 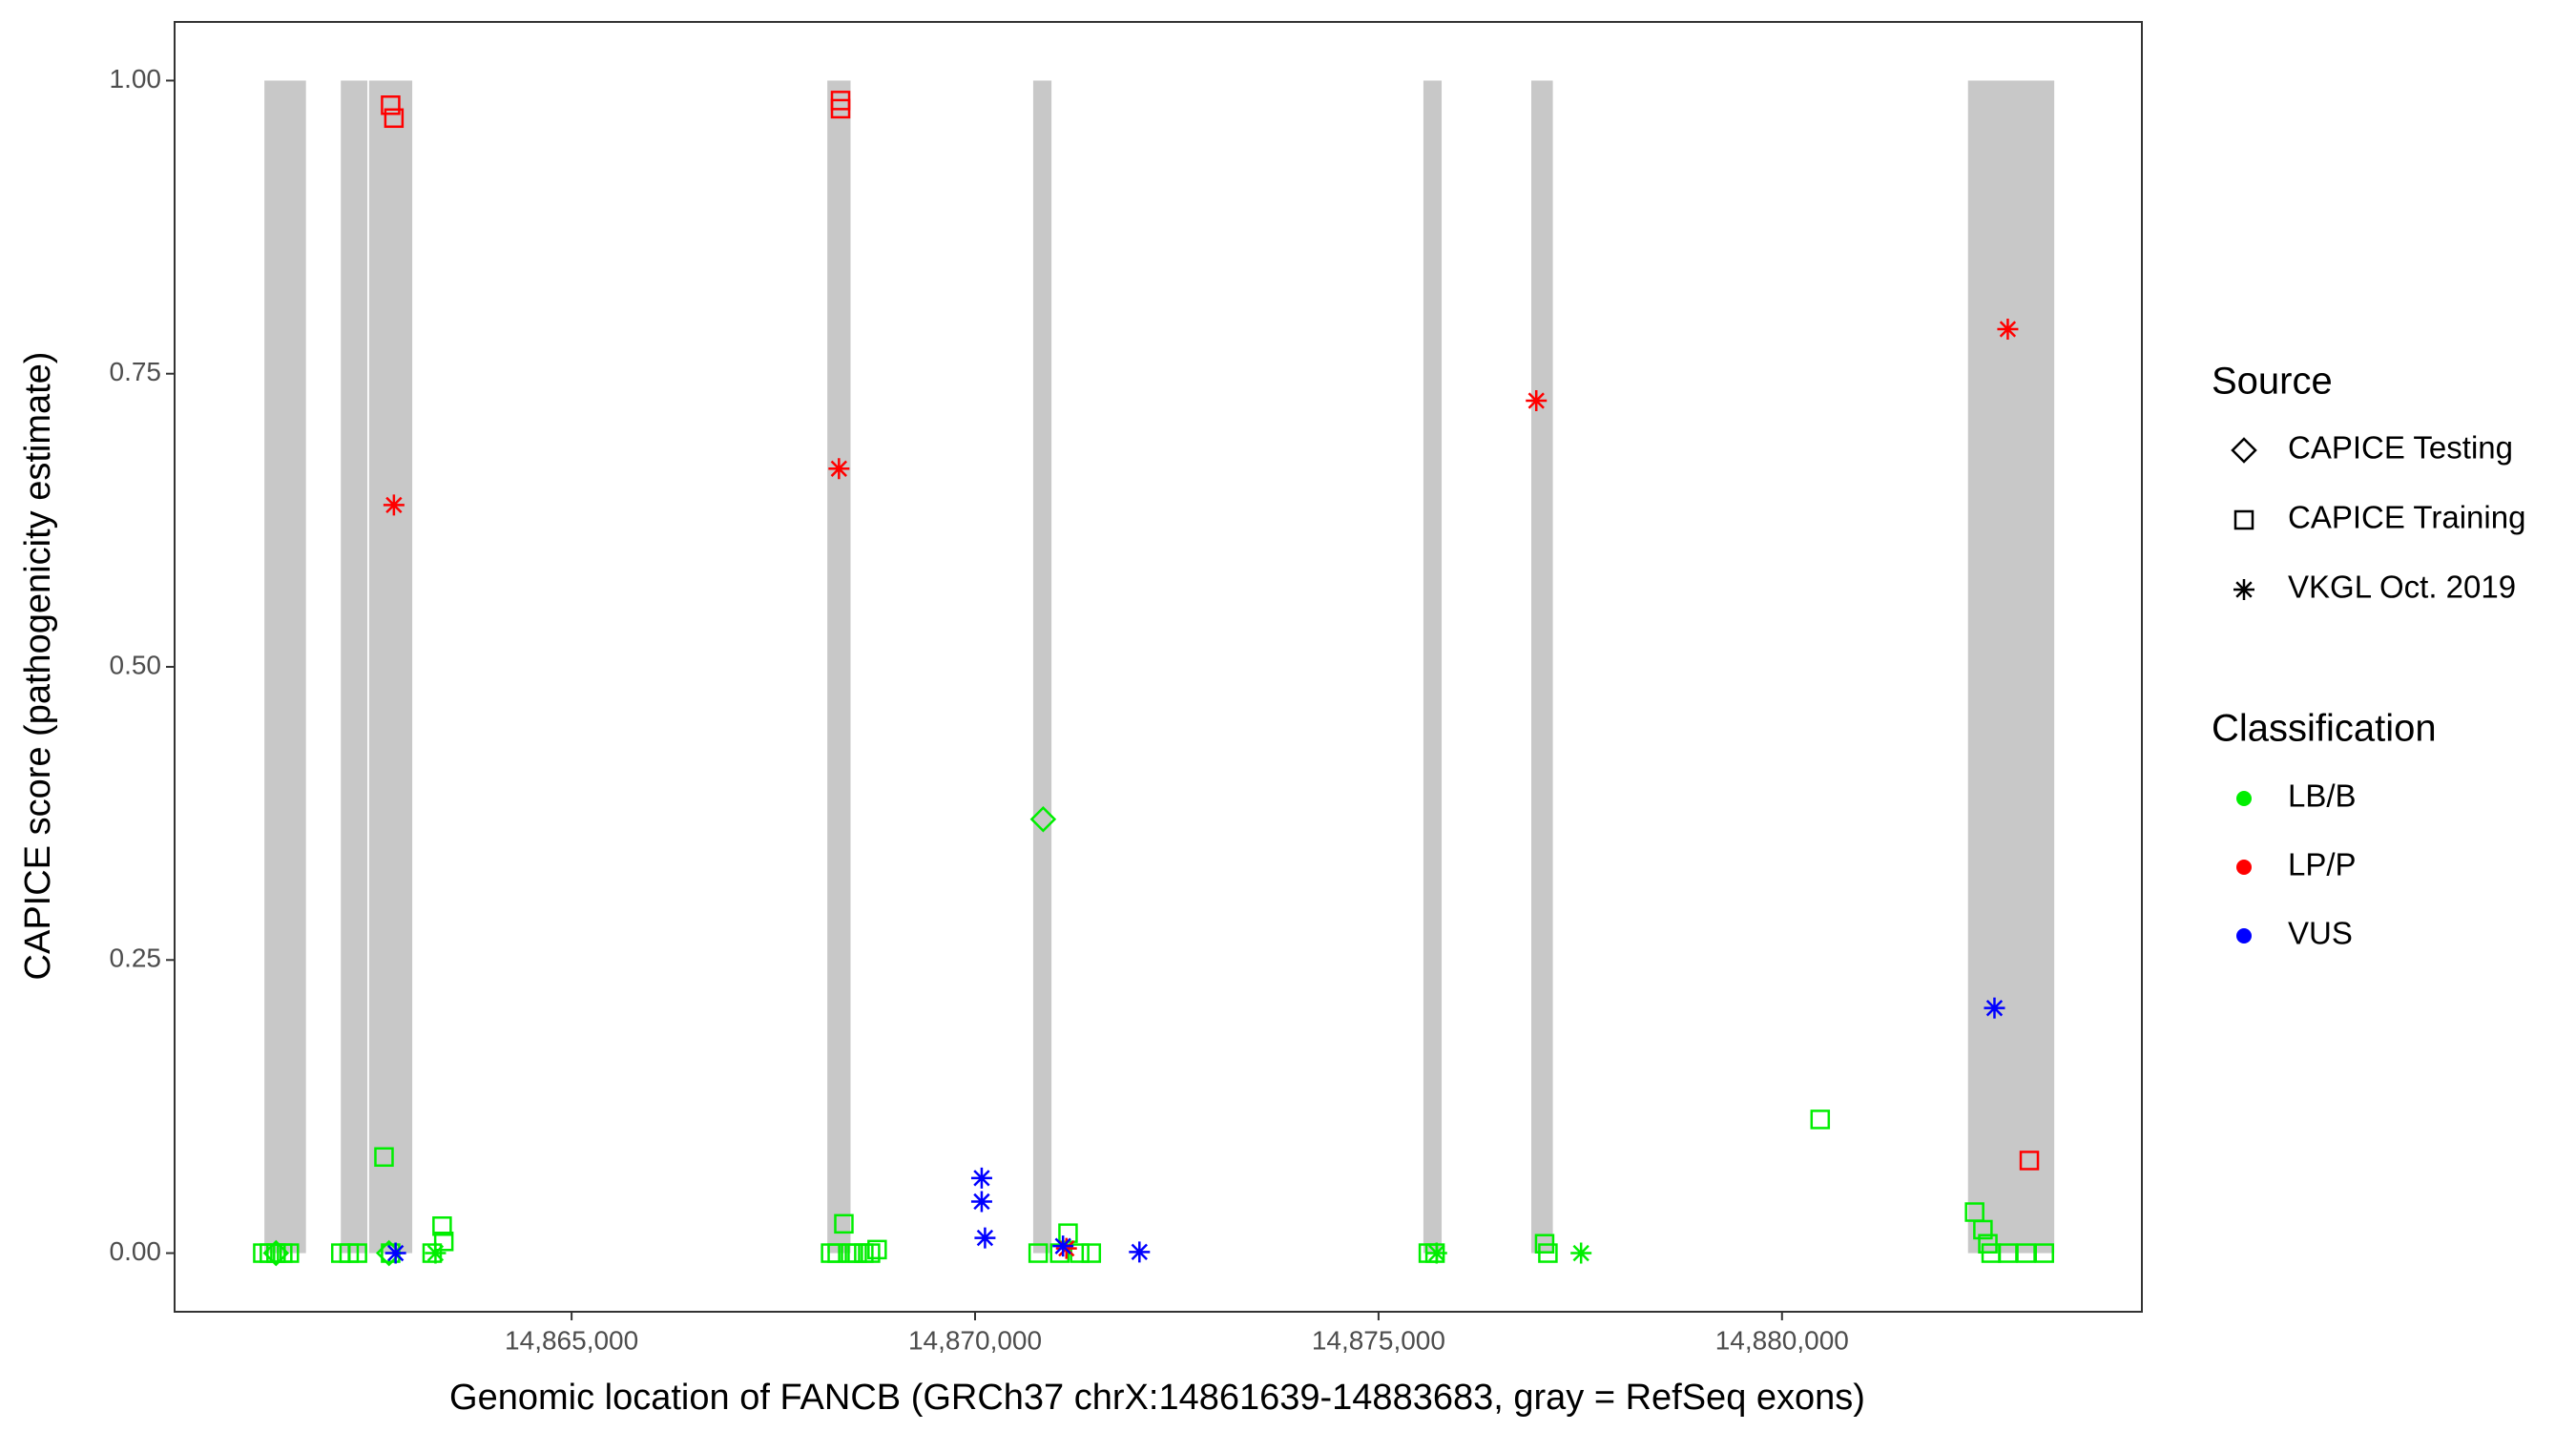 What do you see at coordinates (2322, 796) in the screenshot?
I see `legend-label: LB/B` at bounding box center [2322, 796].